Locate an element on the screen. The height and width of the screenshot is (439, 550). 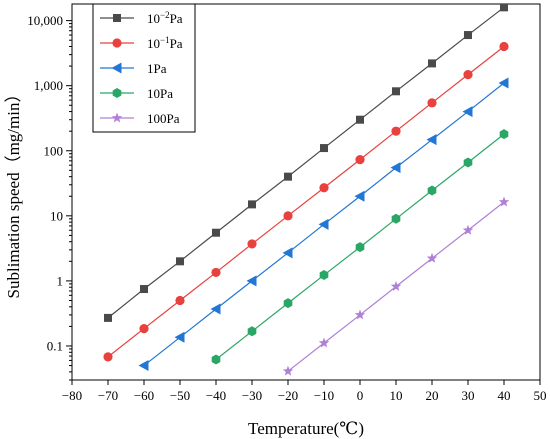
legend-label-exponent: −1 is located at coordinates (165, 40).